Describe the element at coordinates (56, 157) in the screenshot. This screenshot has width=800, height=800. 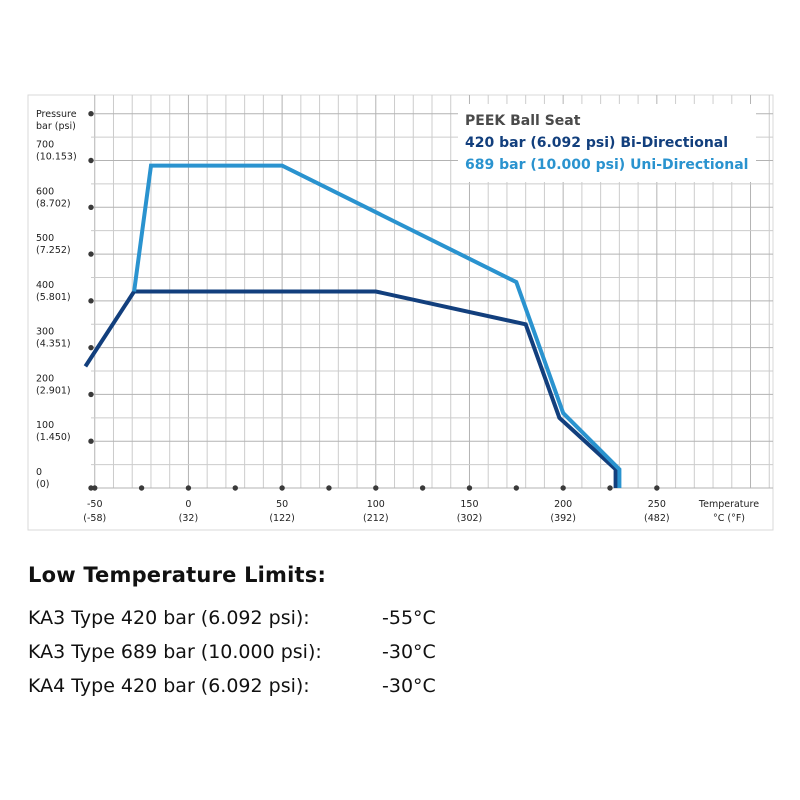
I see `y-tick-sublabel: (10.153)` at that location.